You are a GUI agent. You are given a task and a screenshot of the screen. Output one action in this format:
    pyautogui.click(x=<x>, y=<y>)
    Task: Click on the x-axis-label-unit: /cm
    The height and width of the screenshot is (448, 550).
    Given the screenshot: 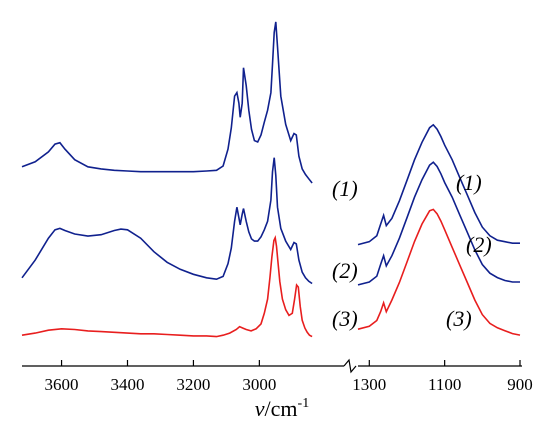 What is the action you would take?
    pyautogui.click(x=281, y=408)
    